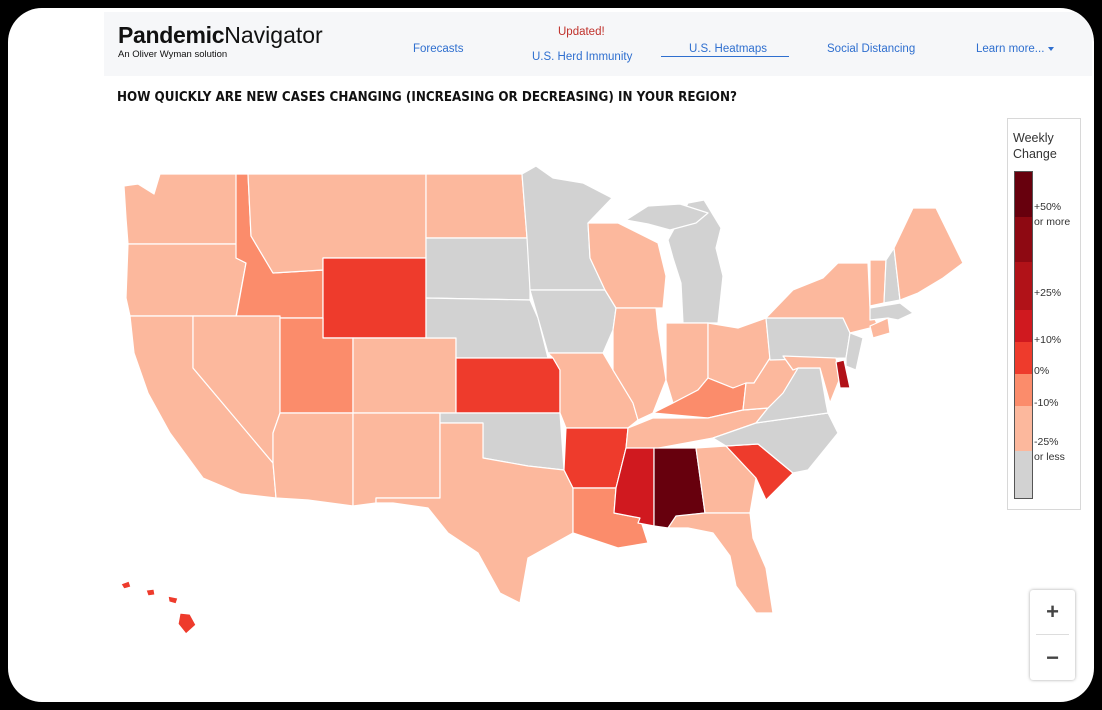 This screenshot has width=1102, height=710. Describe the element at coordinates (728, 49) in the screenshot. I see `nav-heatmaps: U.S. Heatmaps` at that location.